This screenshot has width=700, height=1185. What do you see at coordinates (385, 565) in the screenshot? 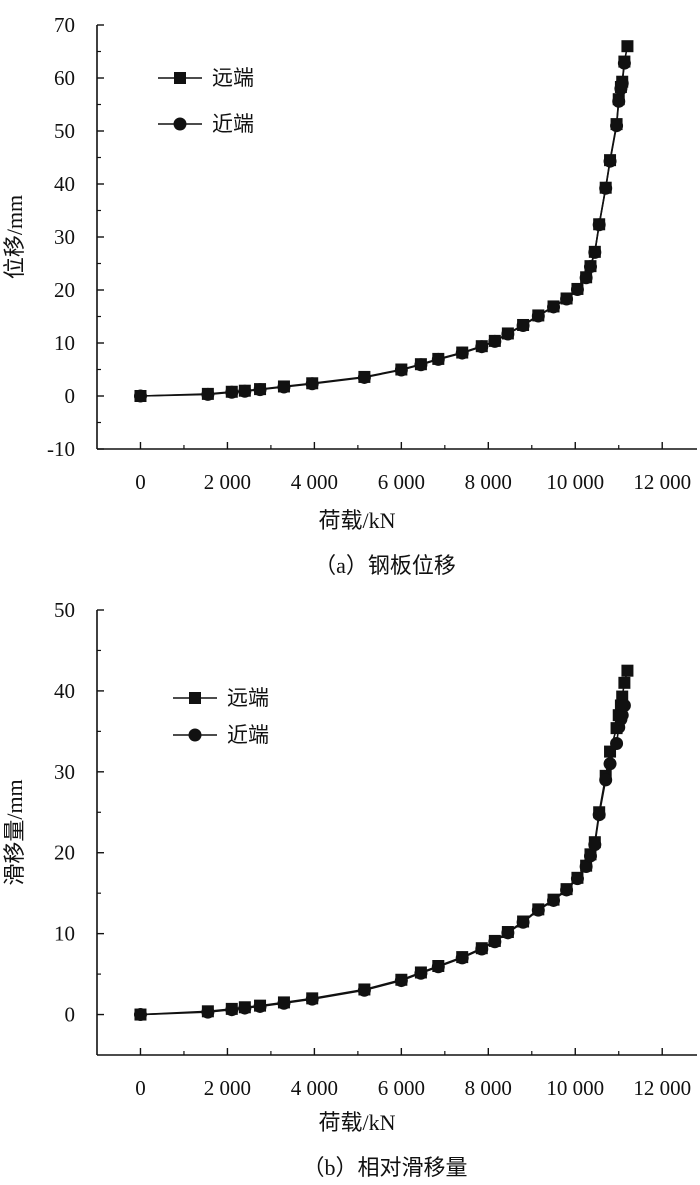
I see `figure-caption: （a）钢板位移` at bounding box center [385, 565].